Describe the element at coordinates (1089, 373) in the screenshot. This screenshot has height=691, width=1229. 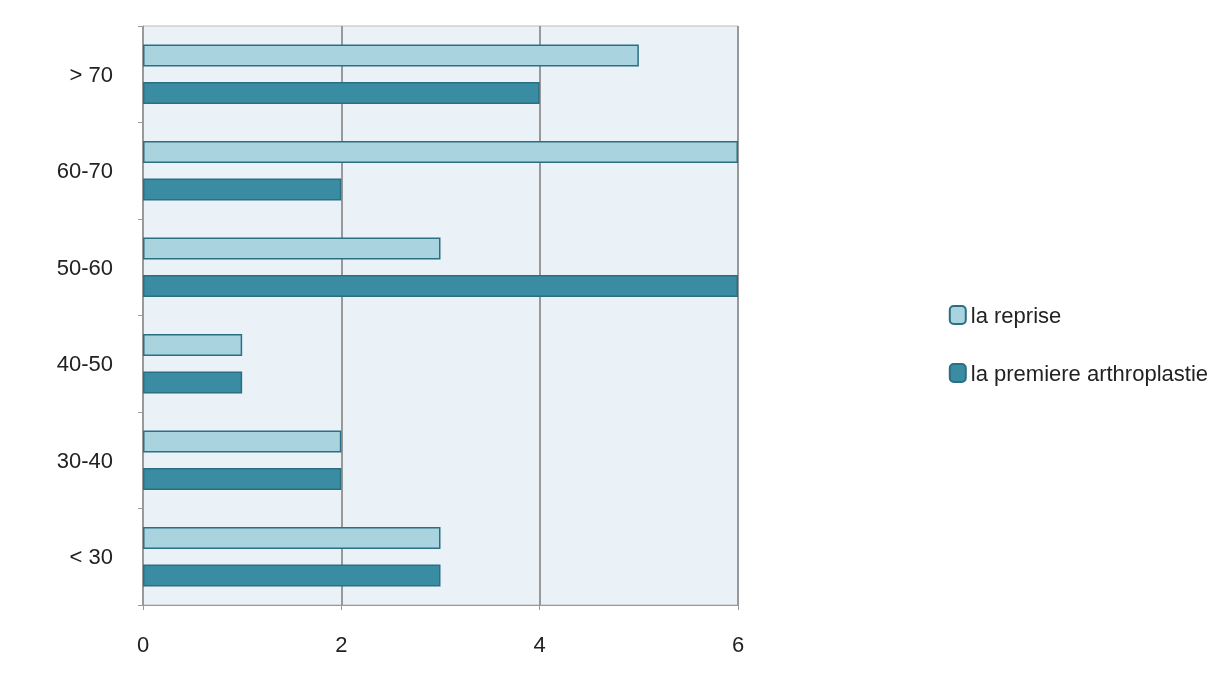
I see `legend-label: la premiere arthroplastie` at that location.